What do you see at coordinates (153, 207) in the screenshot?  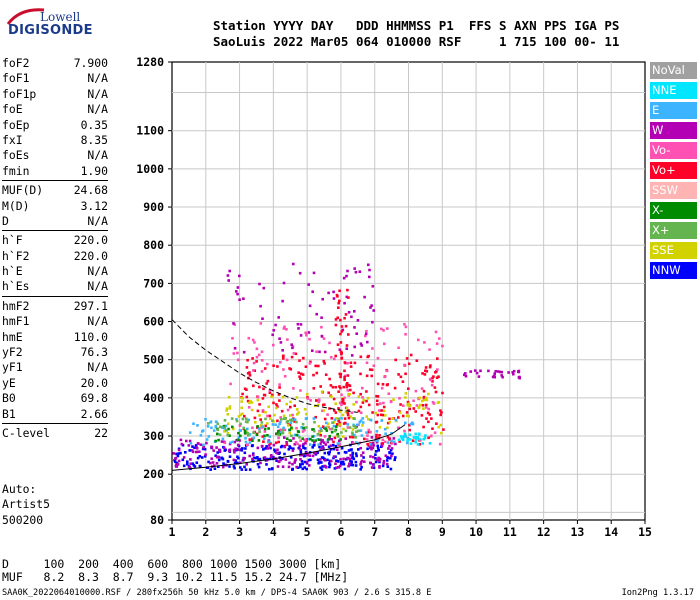 I see `y-tick-label: 900` at bounding box center [153, 207].